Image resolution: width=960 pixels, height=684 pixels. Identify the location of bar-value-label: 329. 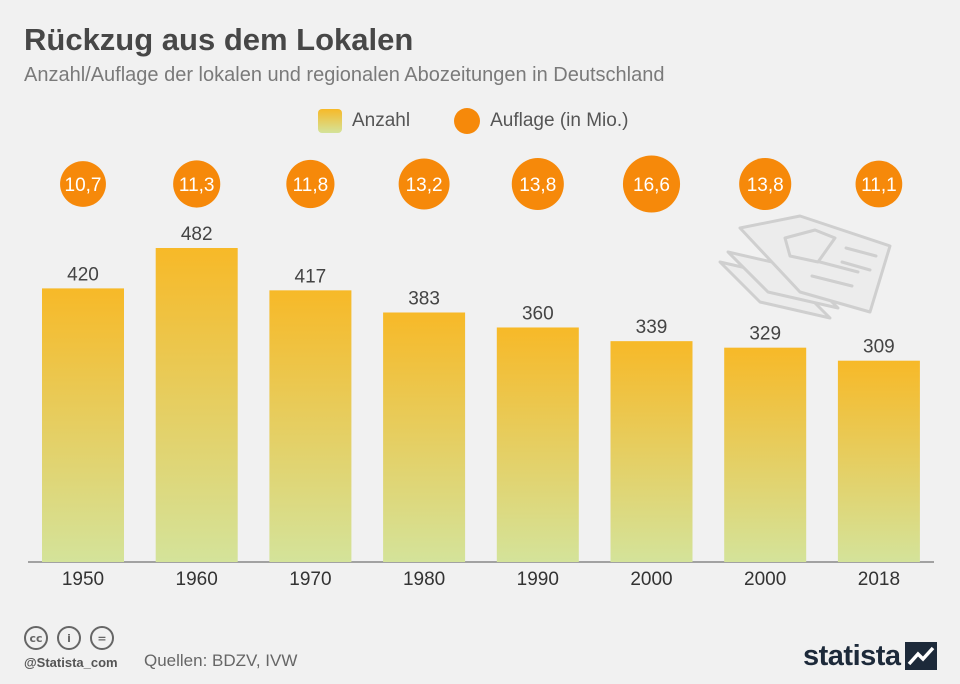
(765, 334).